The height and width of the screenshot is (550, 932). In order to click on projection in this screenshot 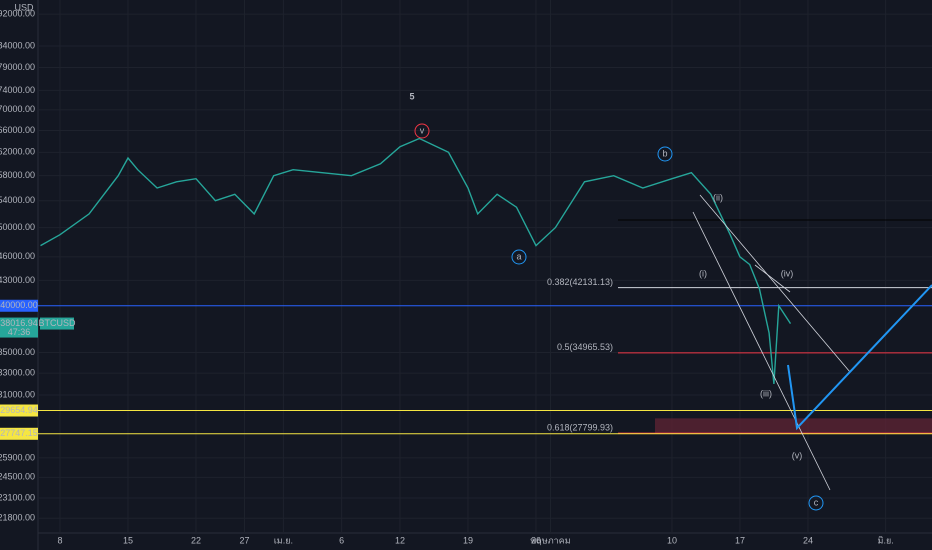, I will do `click(859, 357)`.